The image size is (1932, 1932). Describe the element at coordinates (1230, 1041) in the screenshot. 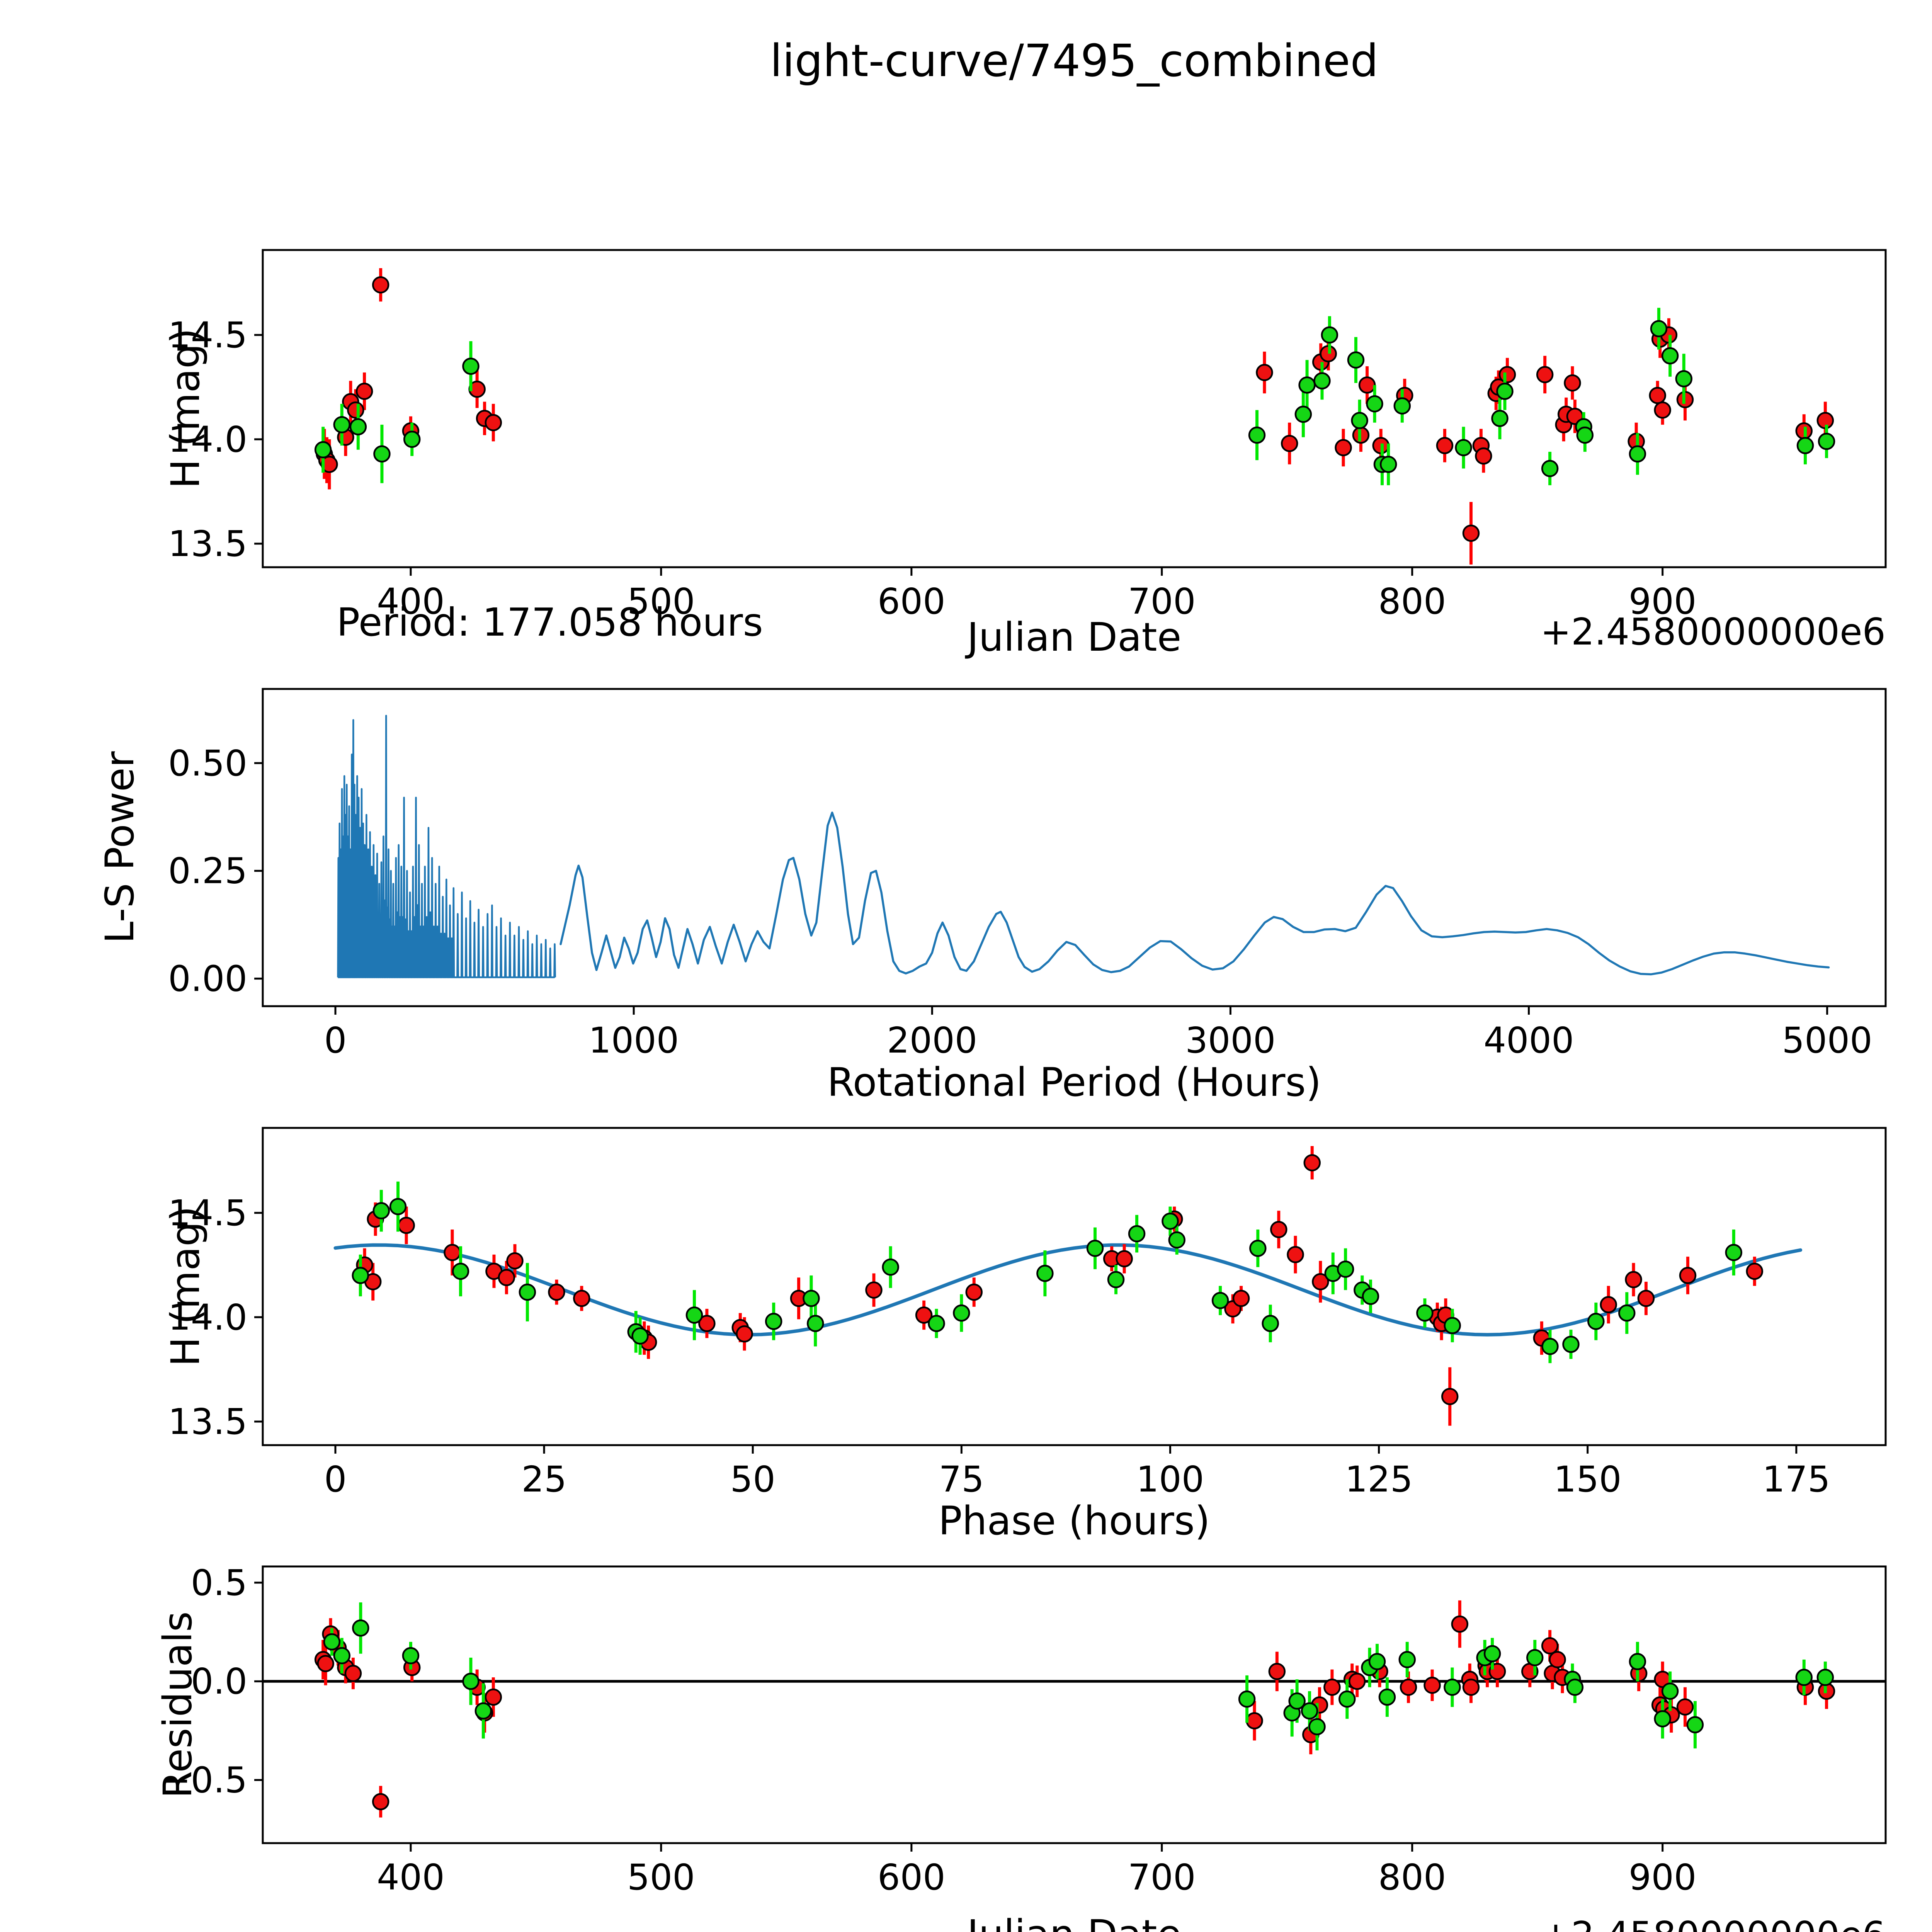

I see `x-tick-label: 3000` at that location.